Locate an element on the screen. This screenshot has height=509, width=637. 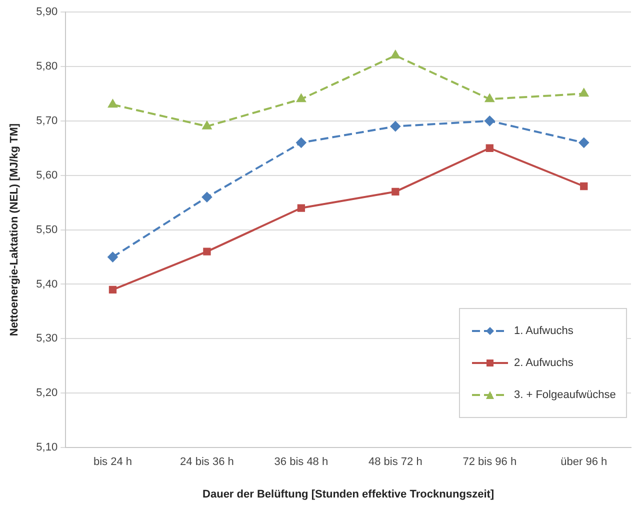
y-tick-label: 5,20 is located at coordinates (47, 393).